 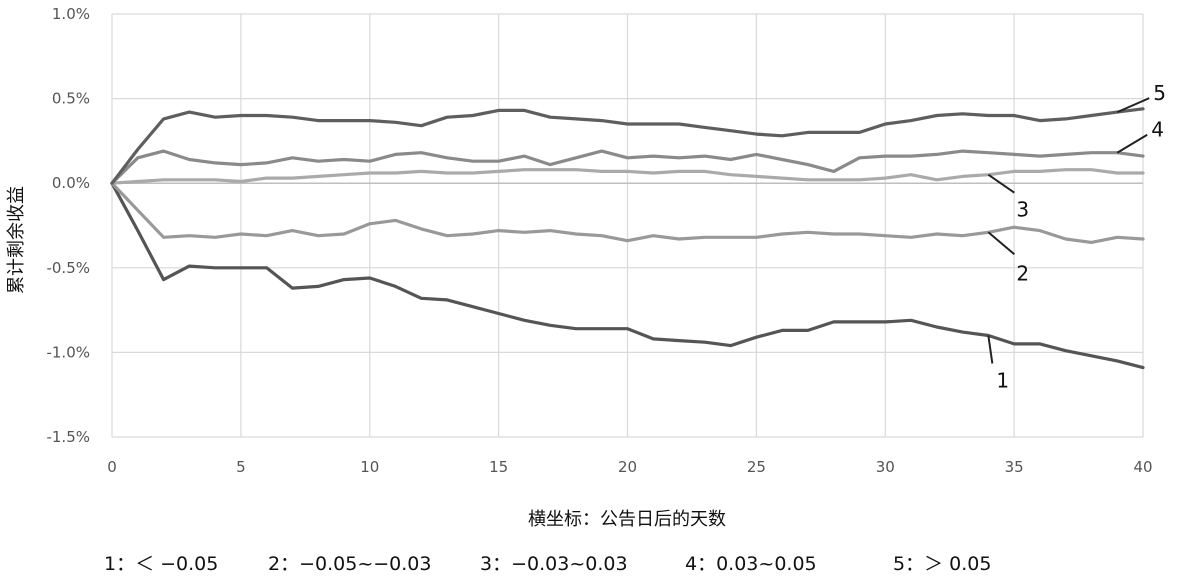 I want to click on x-tick-label: 0, so click(x=112, y=467).